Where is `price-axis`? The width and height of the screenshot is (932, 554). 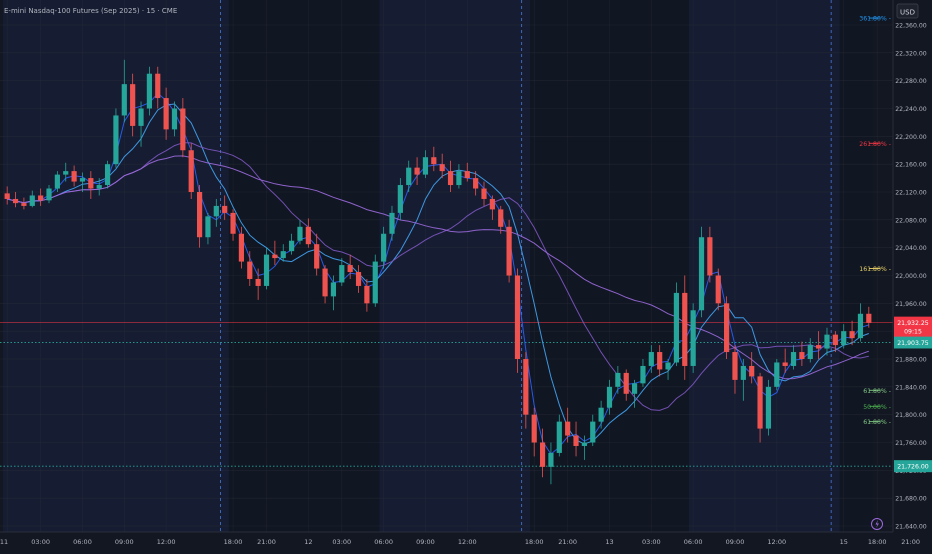
price-axis is located at coordinates (912, 275).